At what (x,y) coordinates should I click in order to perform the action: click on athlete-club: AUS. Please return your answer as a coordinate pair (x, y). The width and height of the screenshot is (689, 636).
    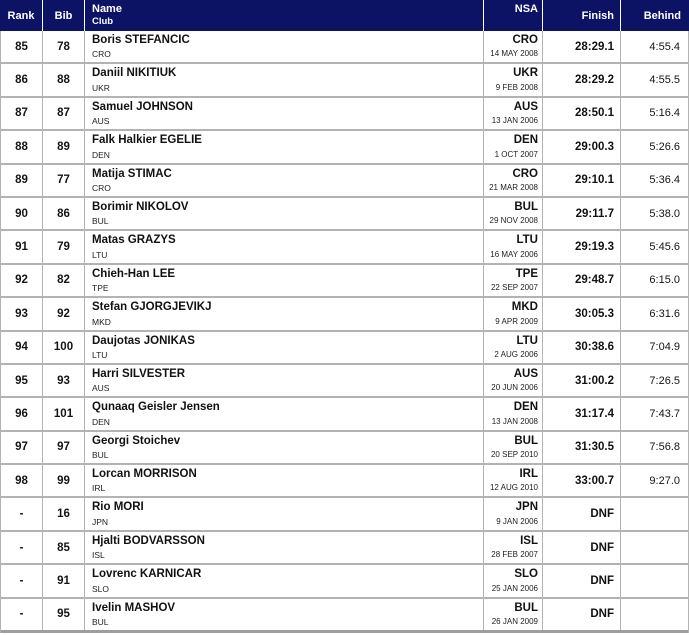
    Looking at the image, I should click on (101, 388).